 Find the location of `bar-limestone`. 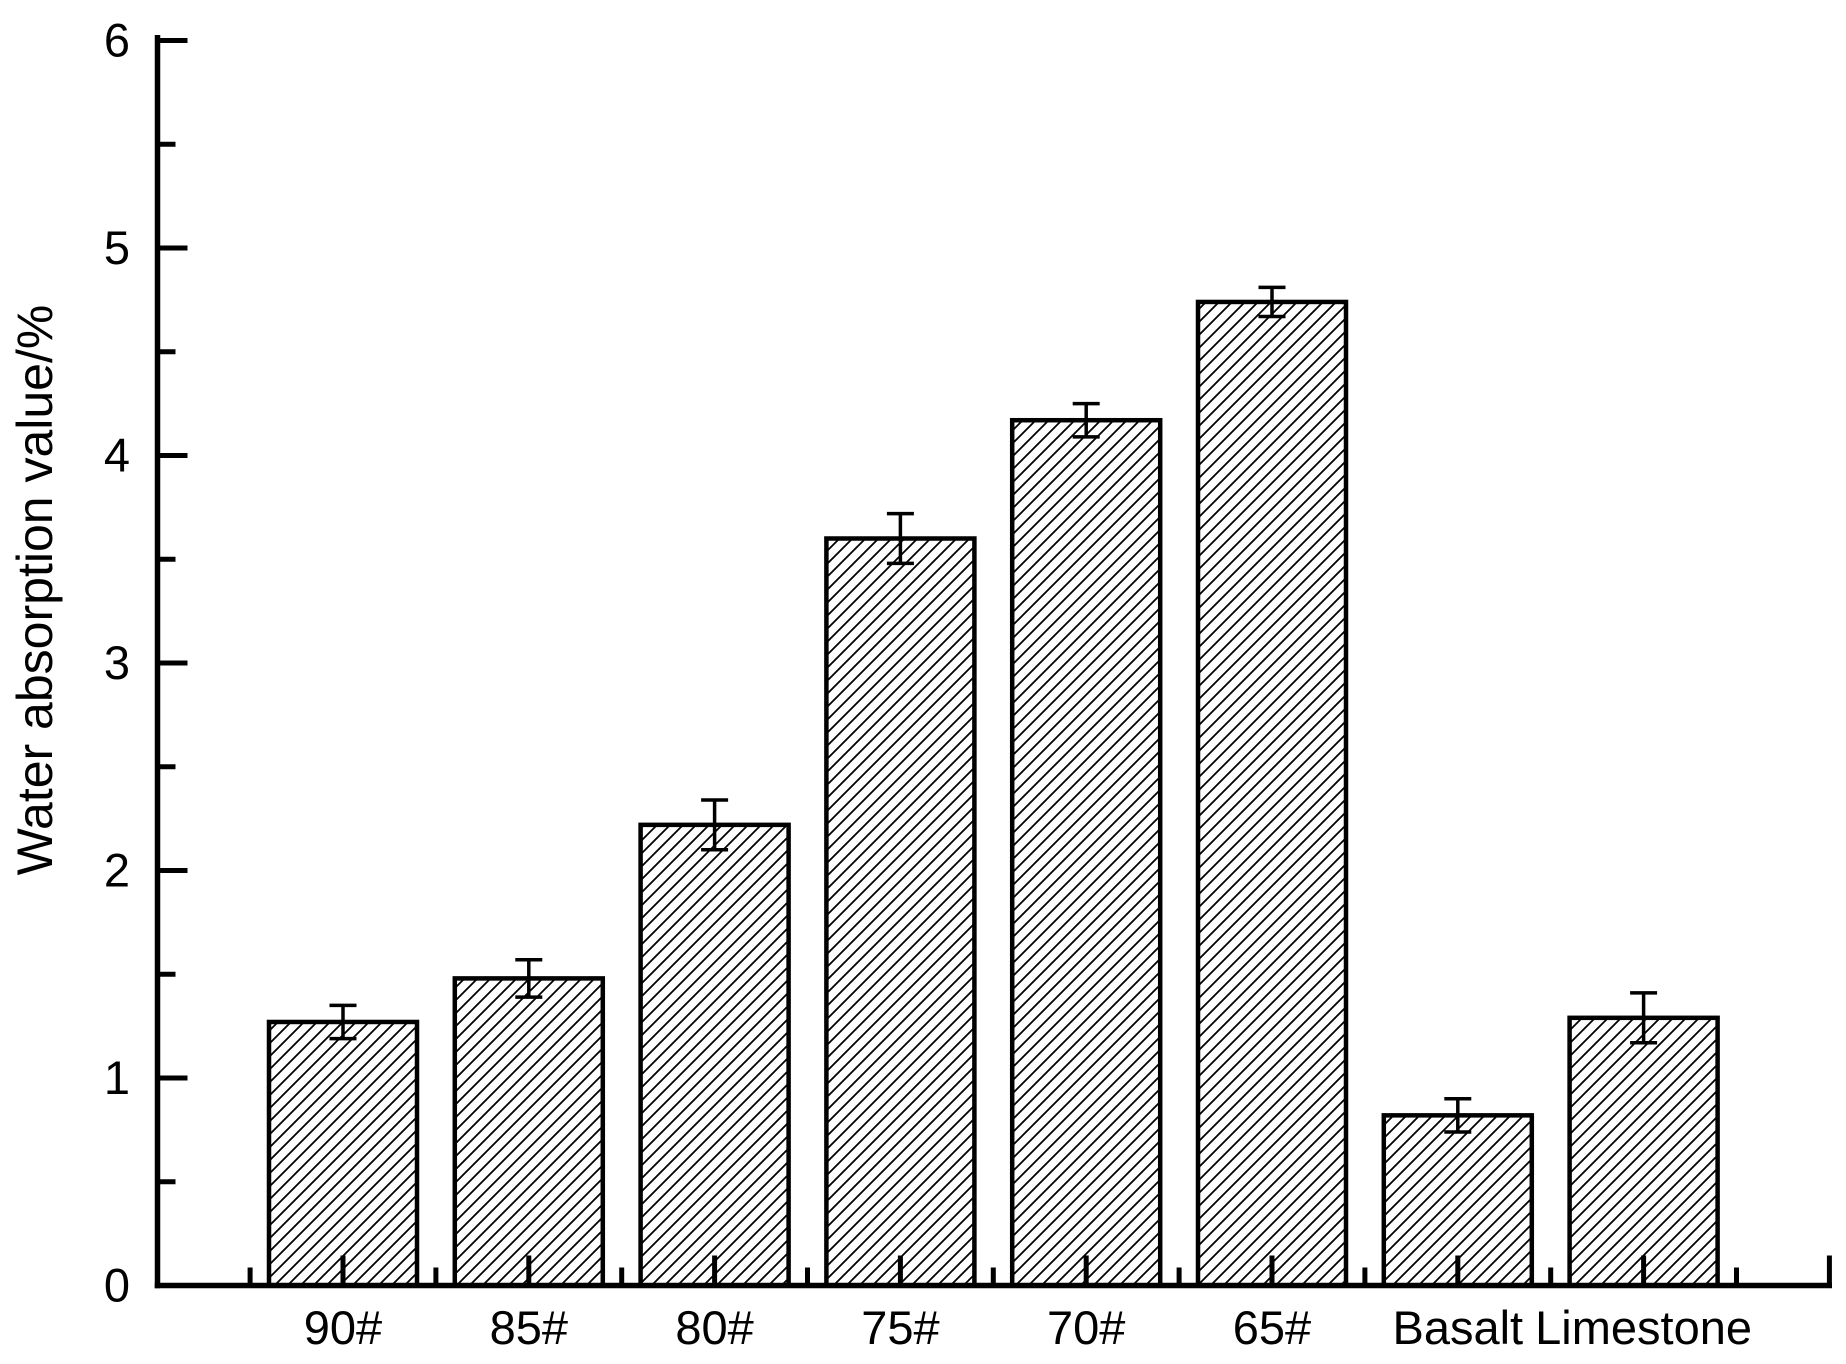

bar-limestone is located at coordinates (1643, 1151).